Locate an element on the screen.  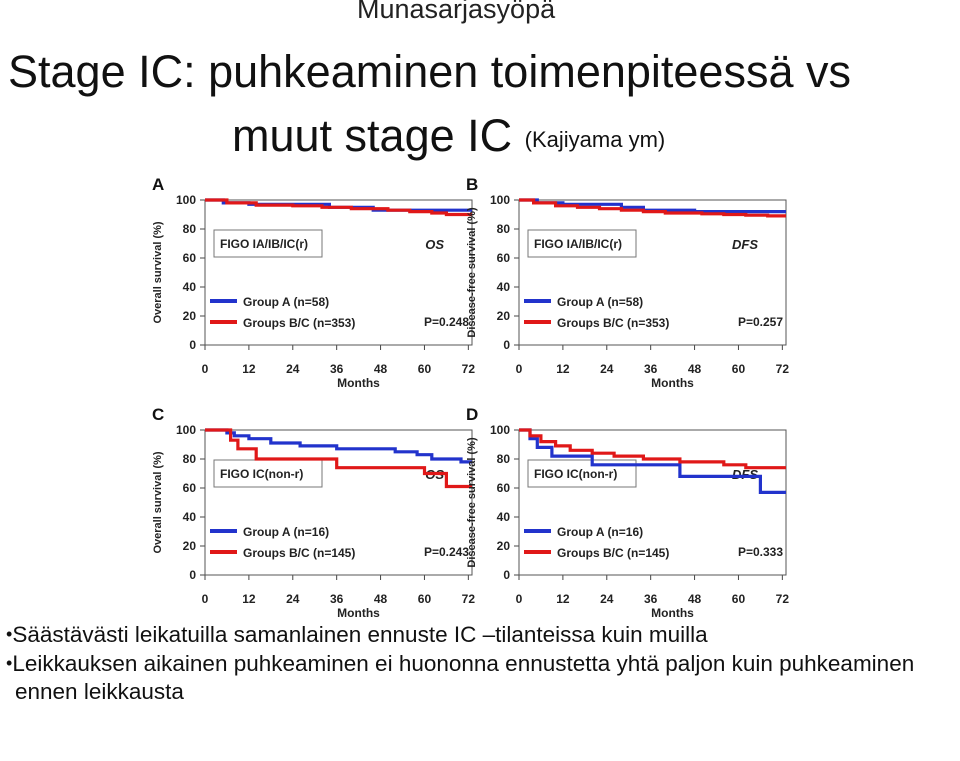
panel-letter: A is located at coordinates (158, 184).